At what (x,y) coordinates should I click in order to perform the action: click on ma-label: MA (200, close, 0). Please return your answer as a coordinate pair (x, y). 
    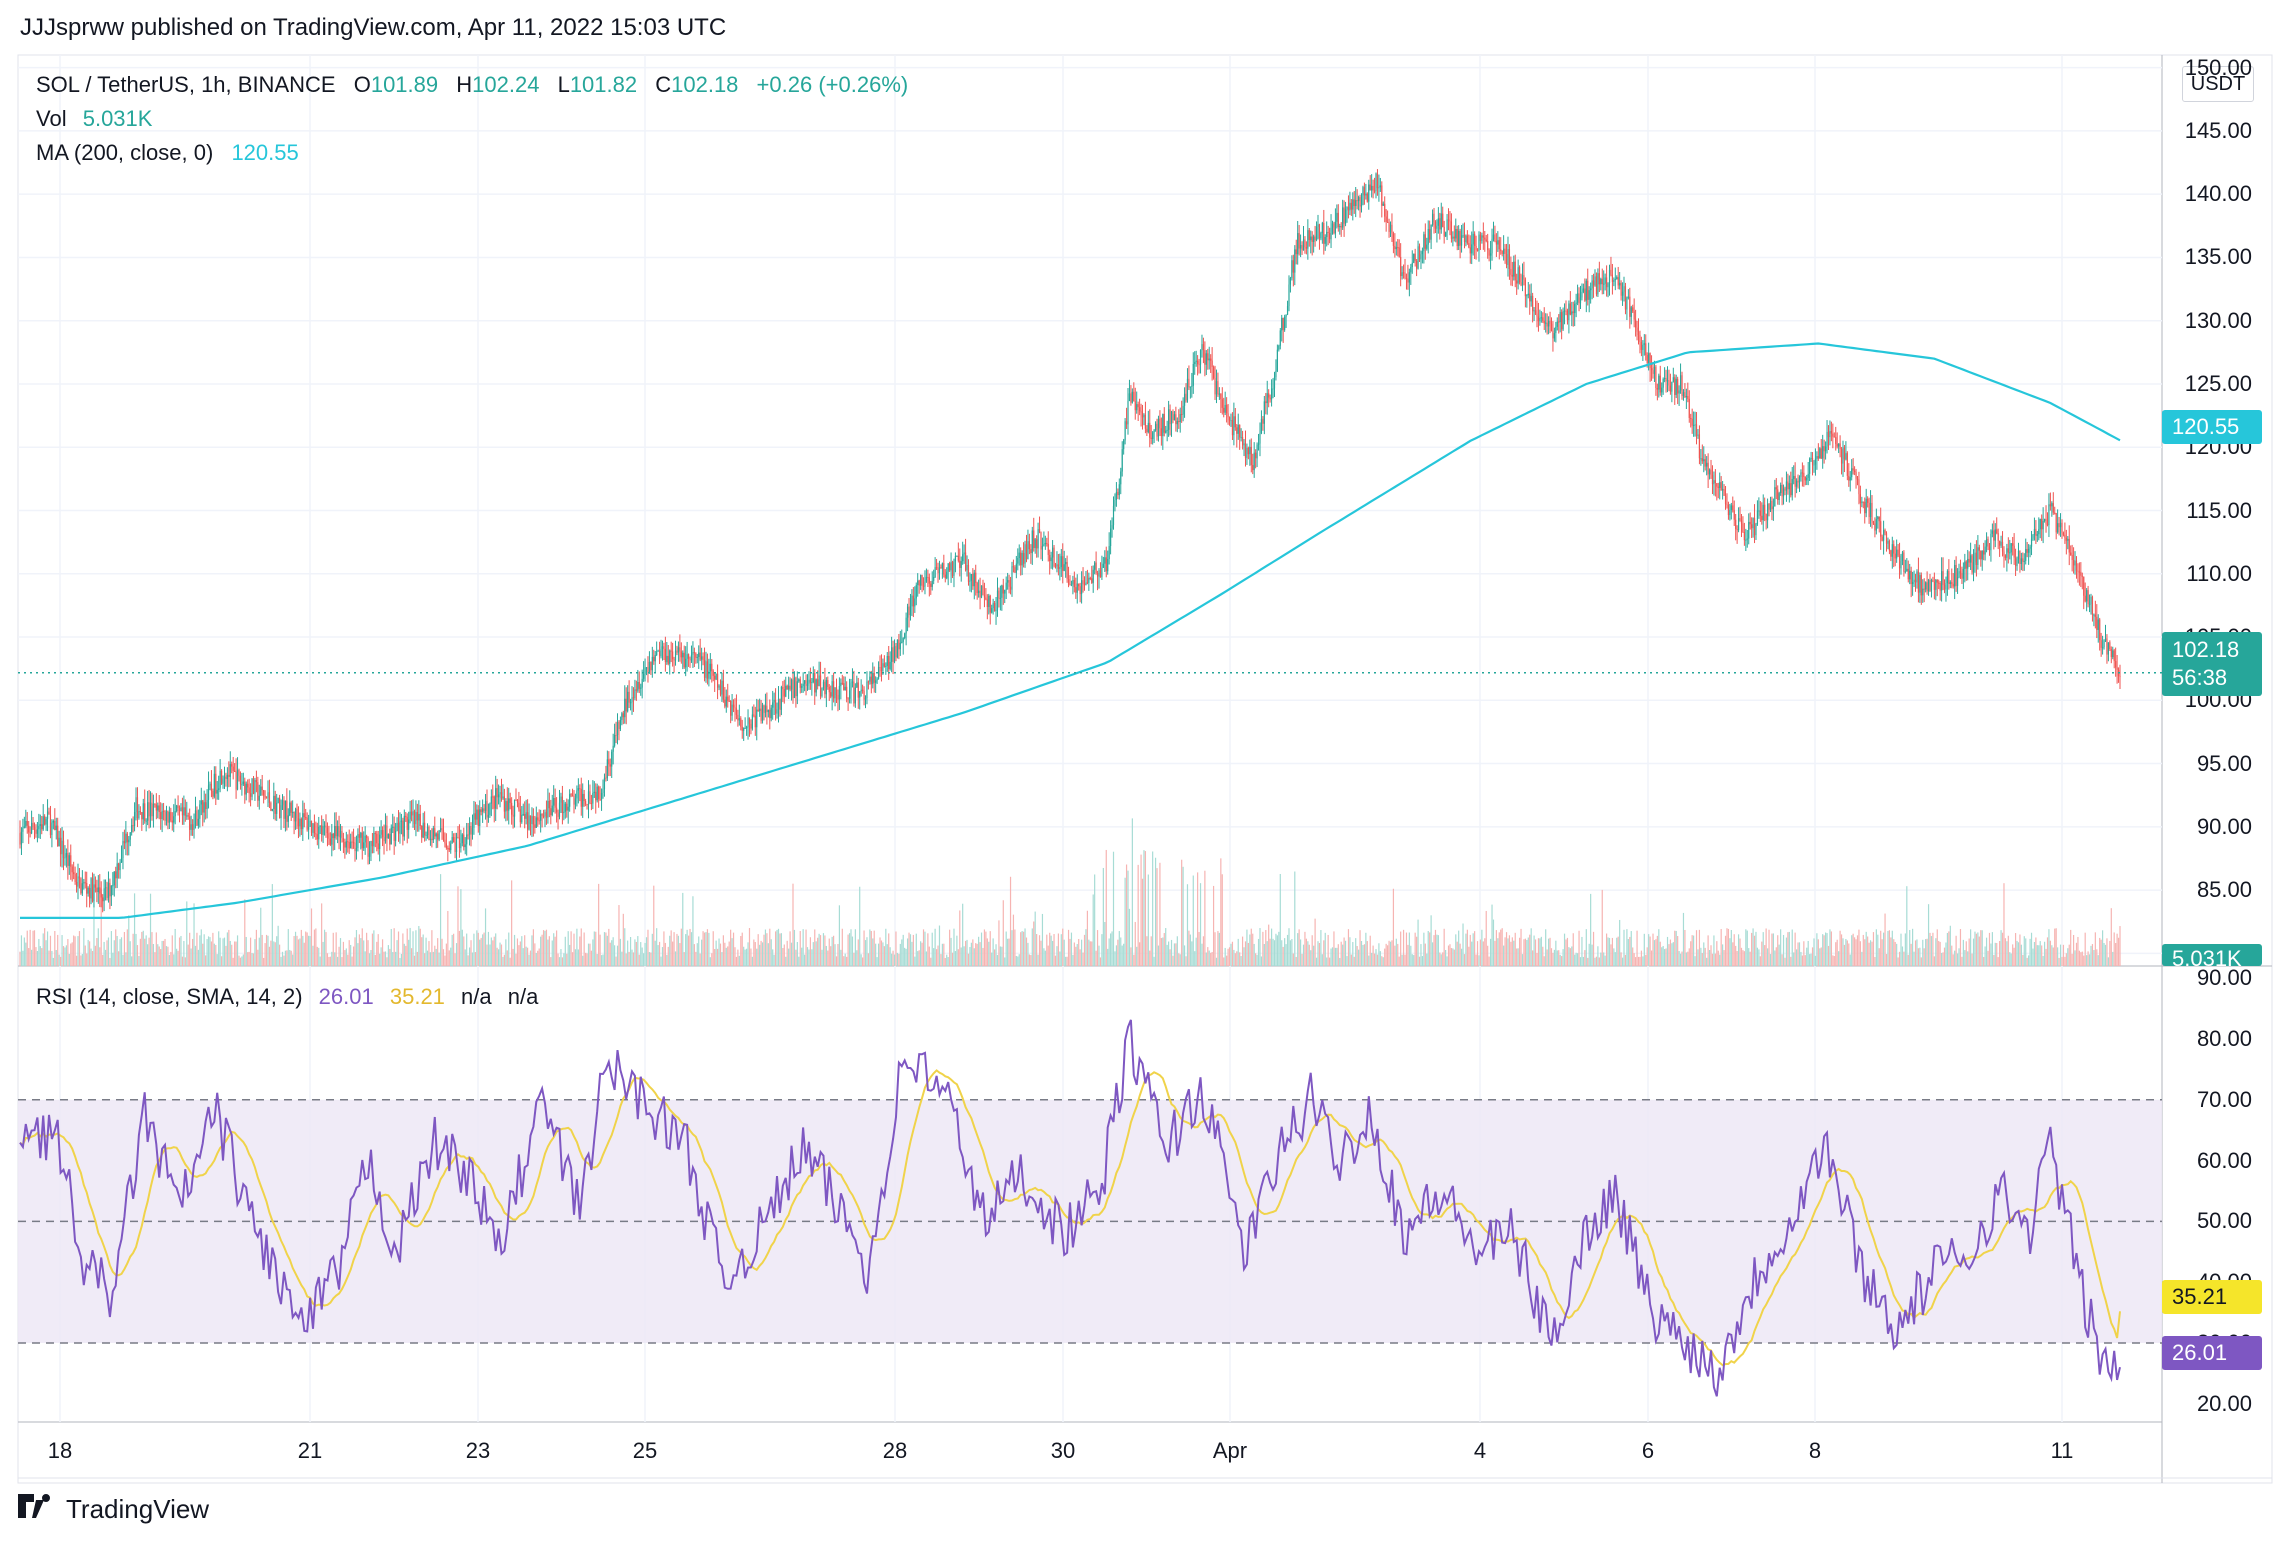
    Looking at the image, I should click on (125, 152).